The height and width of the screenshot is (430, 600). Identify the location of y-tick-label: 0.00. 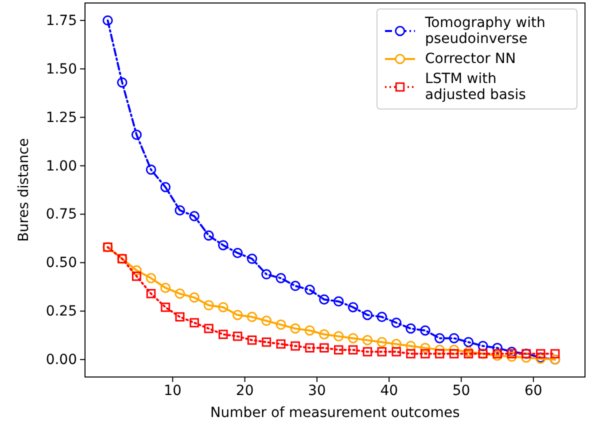
(61, 360).